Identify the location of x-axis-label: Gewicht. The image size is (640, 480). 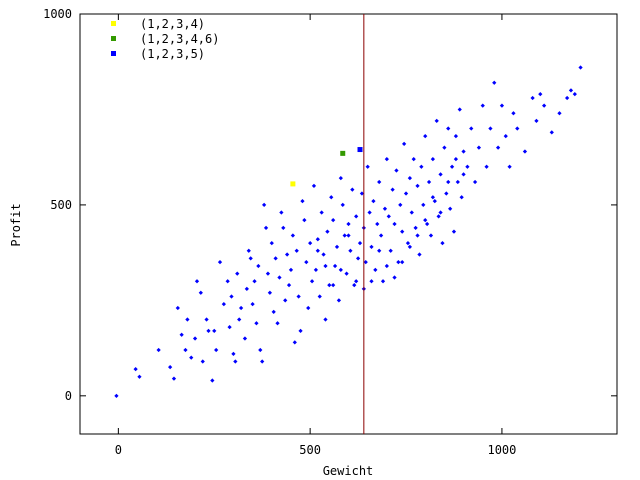
(348, 471).